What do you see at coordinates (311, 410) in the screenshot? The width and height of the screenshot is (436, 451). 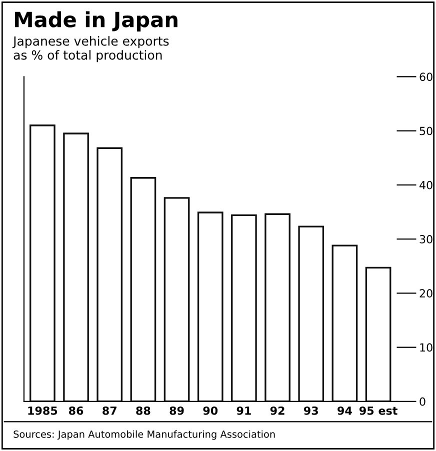 I see `x-tick-label: 93` at bounding box center [311, 410].